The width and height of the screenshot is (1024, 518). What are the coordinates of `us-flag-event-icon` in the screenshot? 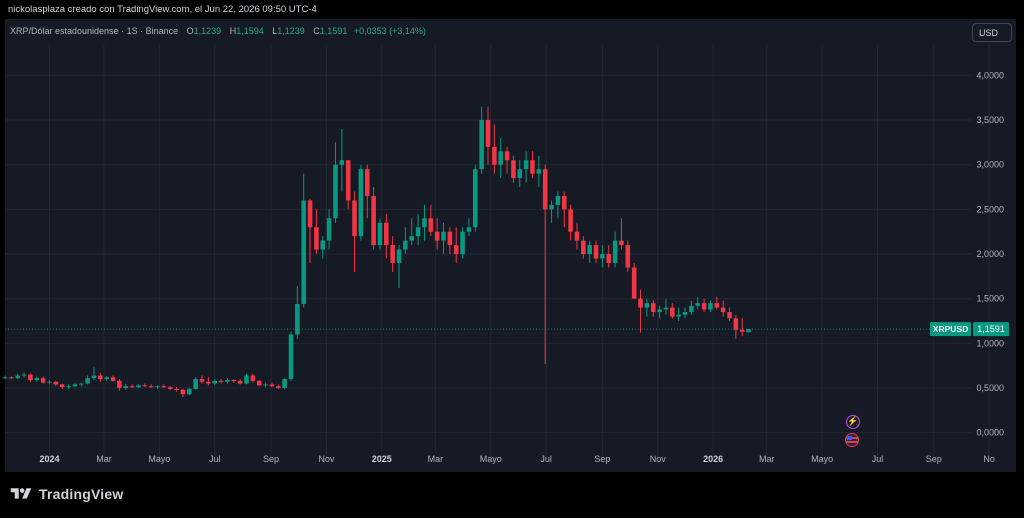 It's located at (852, 440).